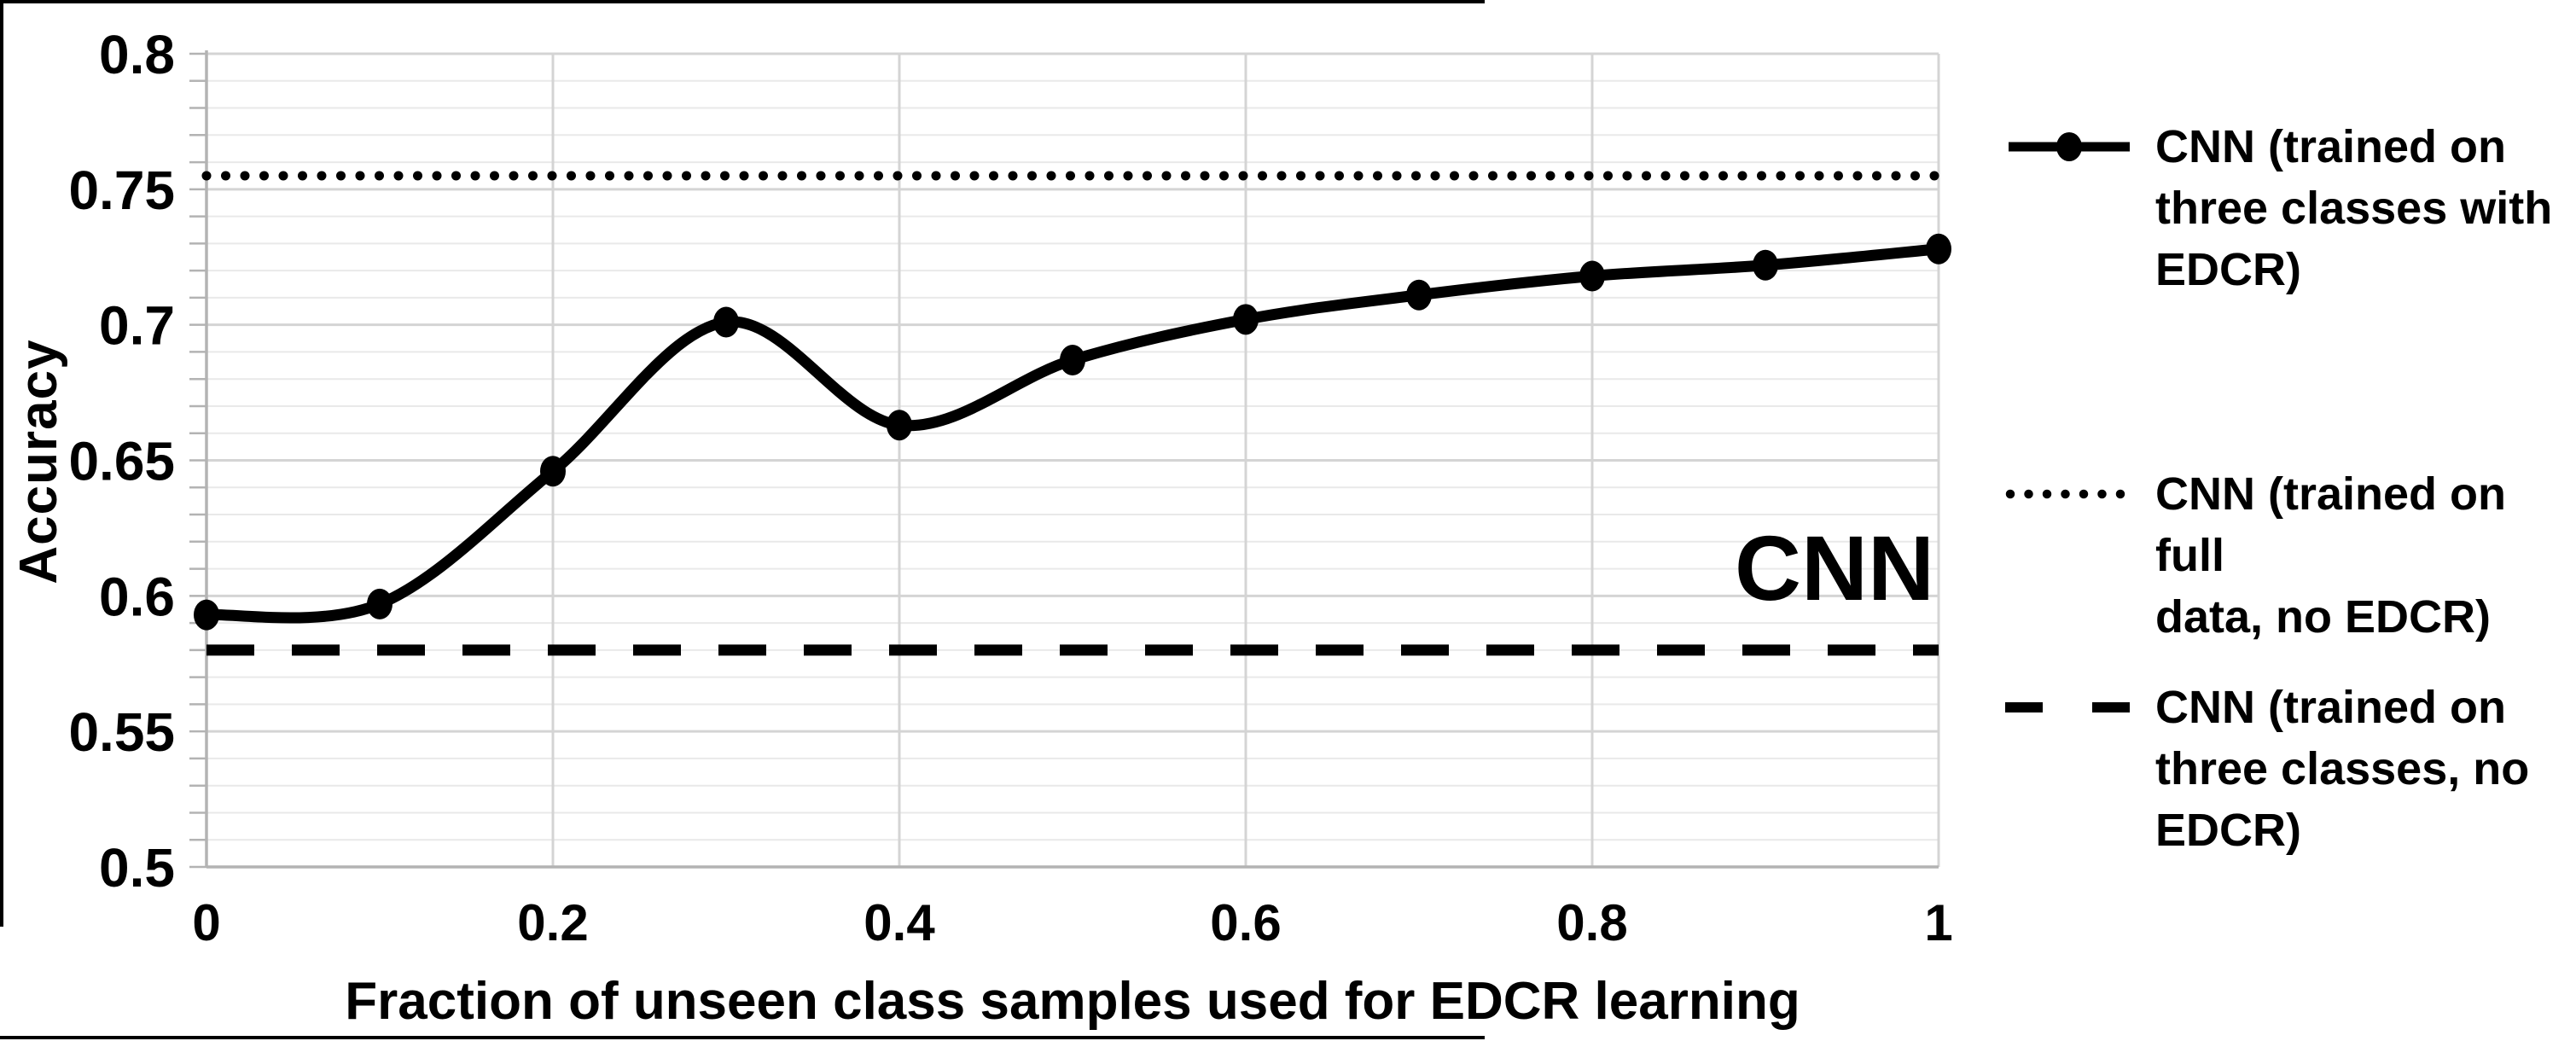 Image resolution: width=2576 pixels, height=1041 pixels. What do you see at coordinates (2330, 555) in the screenshot?
I see `legend-label: CNN (trained on full data, no EDCR)` at bounding box center [2330, 555].